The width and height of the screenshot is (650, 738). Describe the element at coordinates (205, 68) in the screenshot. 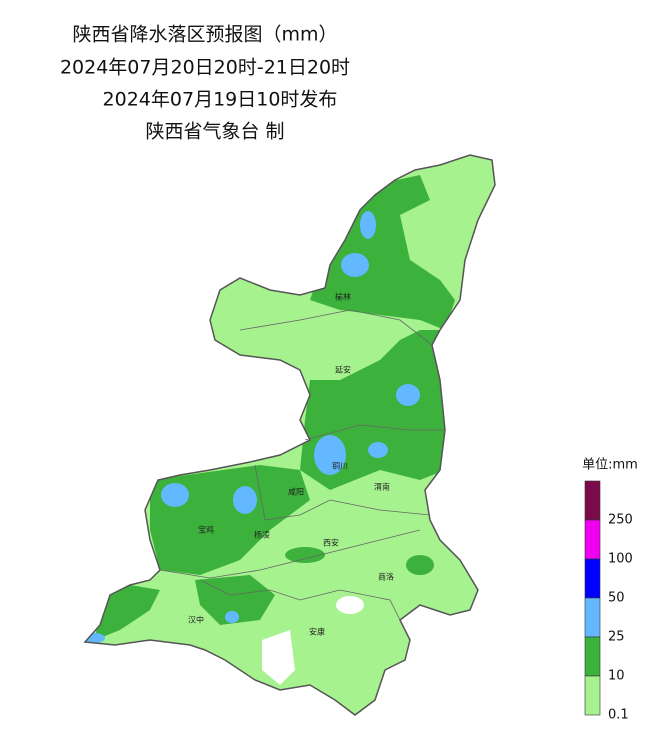

I see `forecast-period: 2024年07月20日20时-21日20时` at that location.